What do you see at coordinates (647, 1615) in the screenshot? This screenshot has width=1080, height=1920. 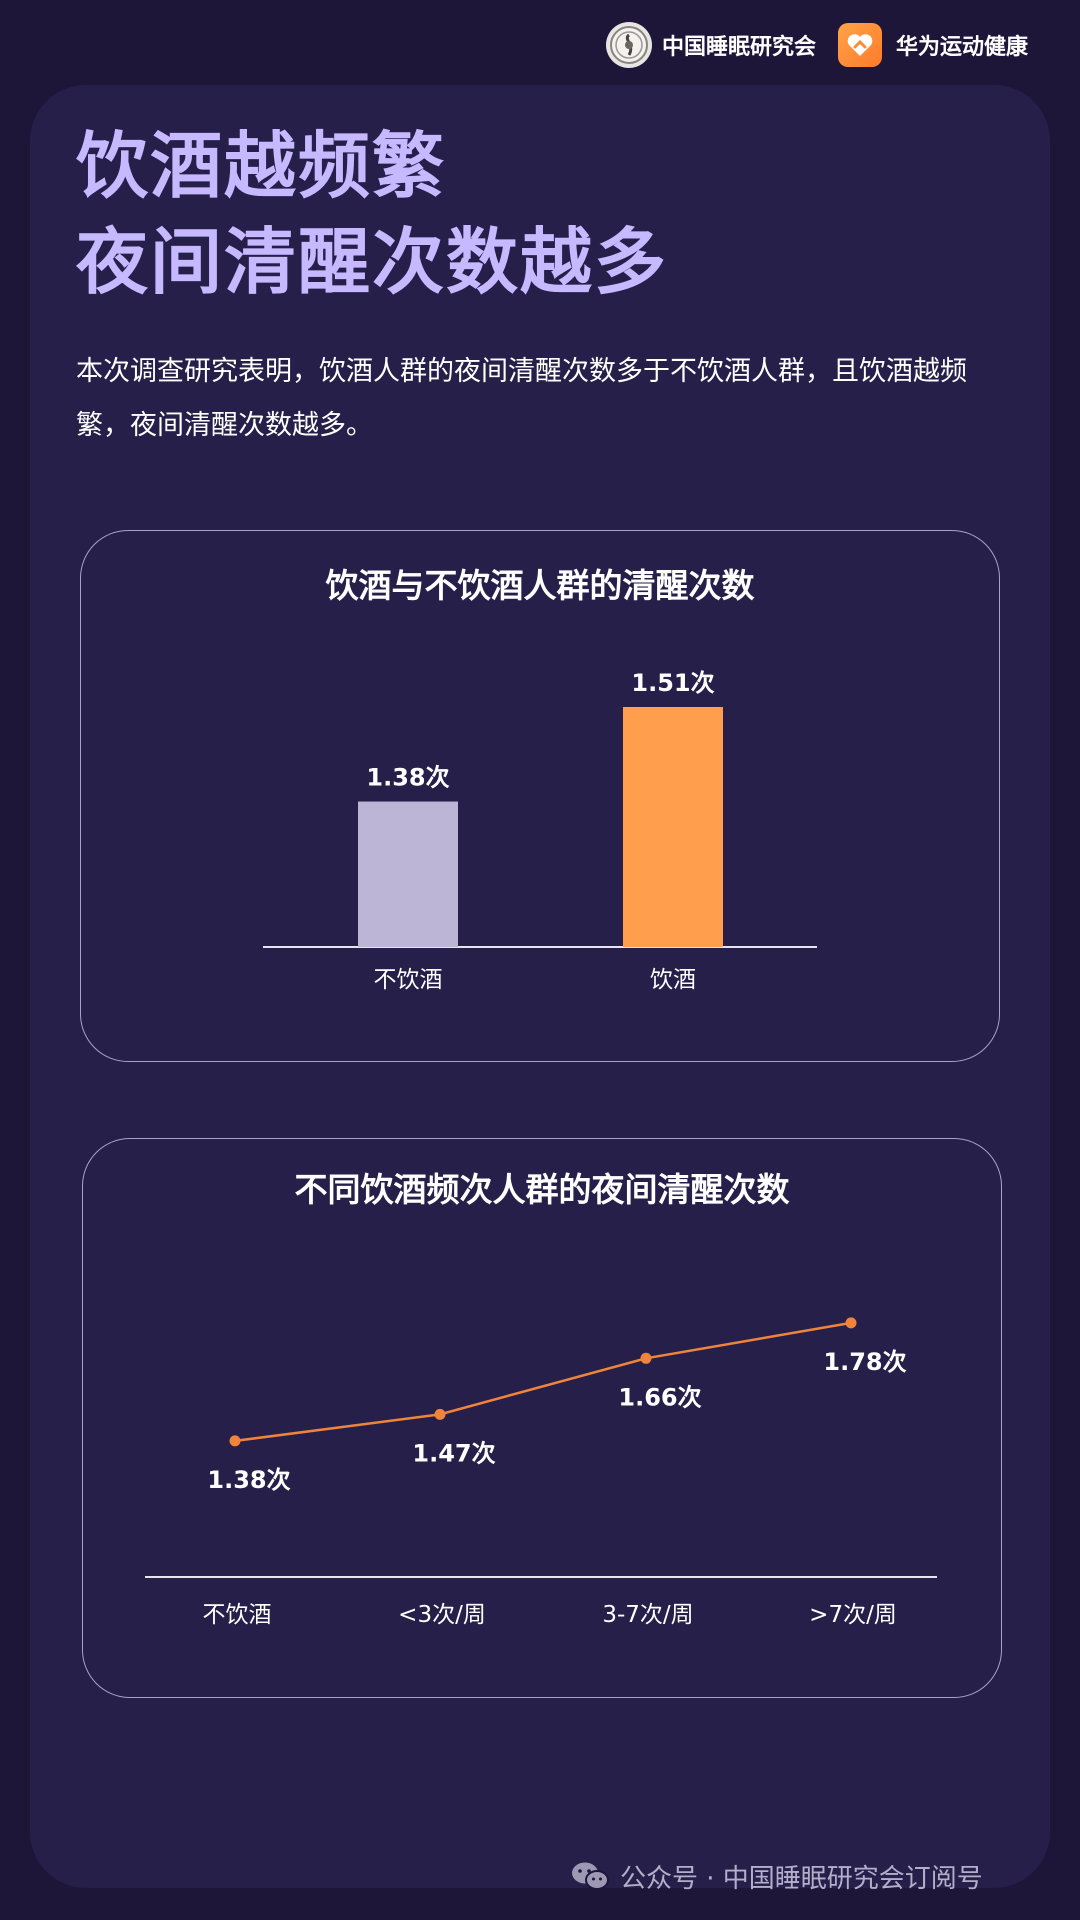 I see `category-label: 3-7次/周` at bounding box center [647, 1615].